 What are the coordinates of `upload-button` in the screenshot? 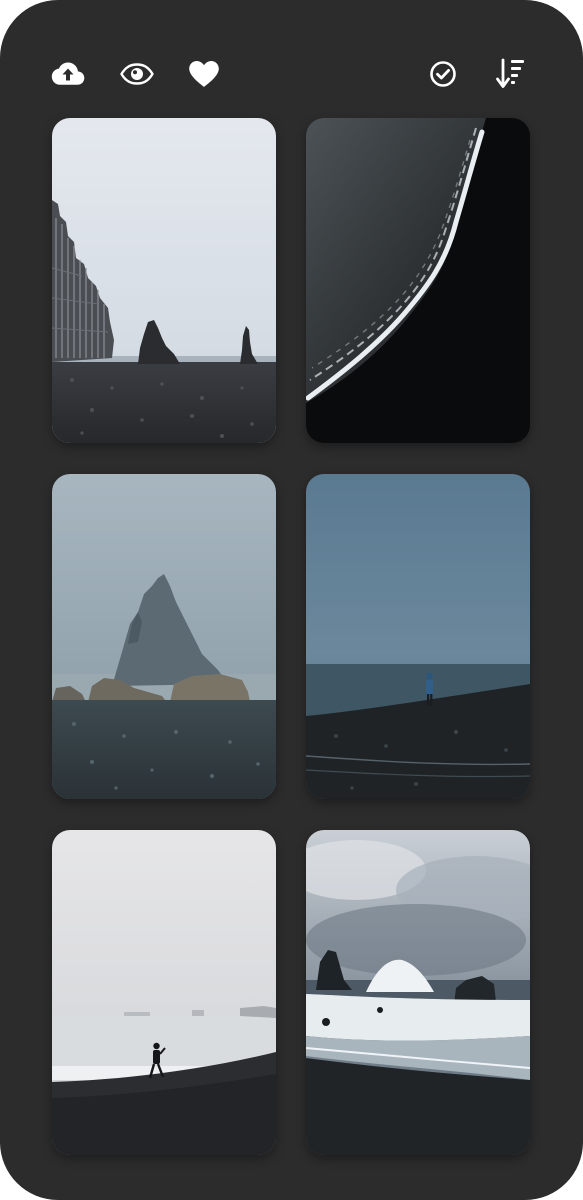 It's located at (68, 74).